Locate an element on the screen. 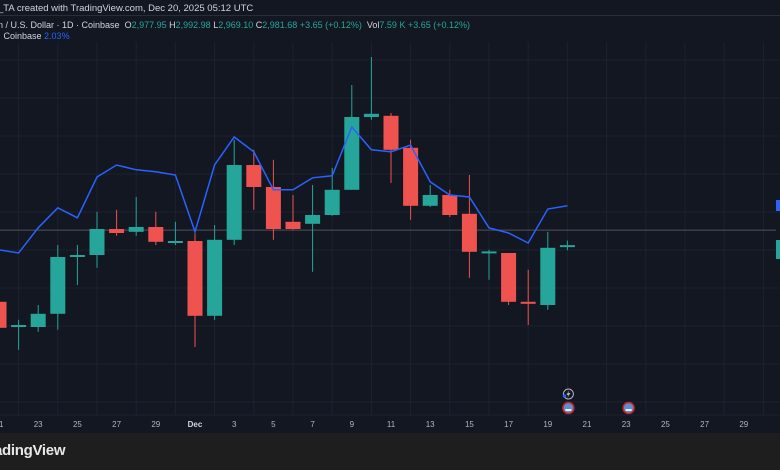  x-axis-label: 13 is located at coordinates (430, 424).